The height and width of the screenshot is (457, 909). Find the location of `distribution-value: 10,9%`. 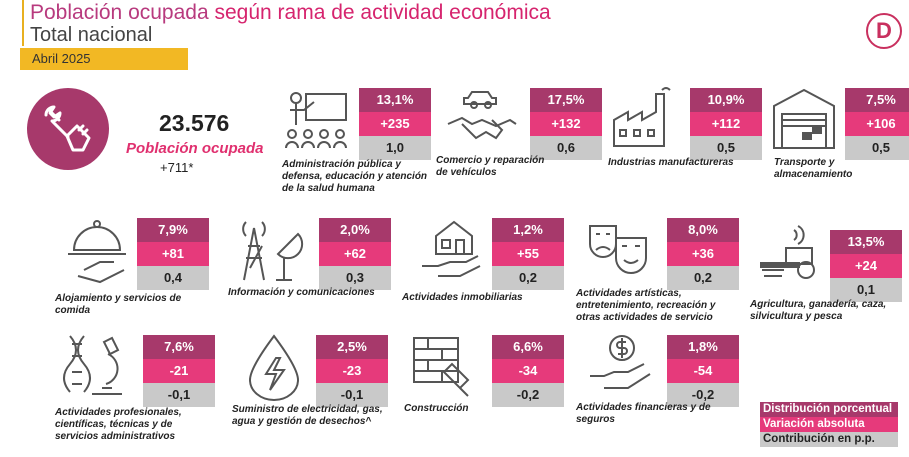

distribution-value: 10,9% is located at coordinates (726, 100).